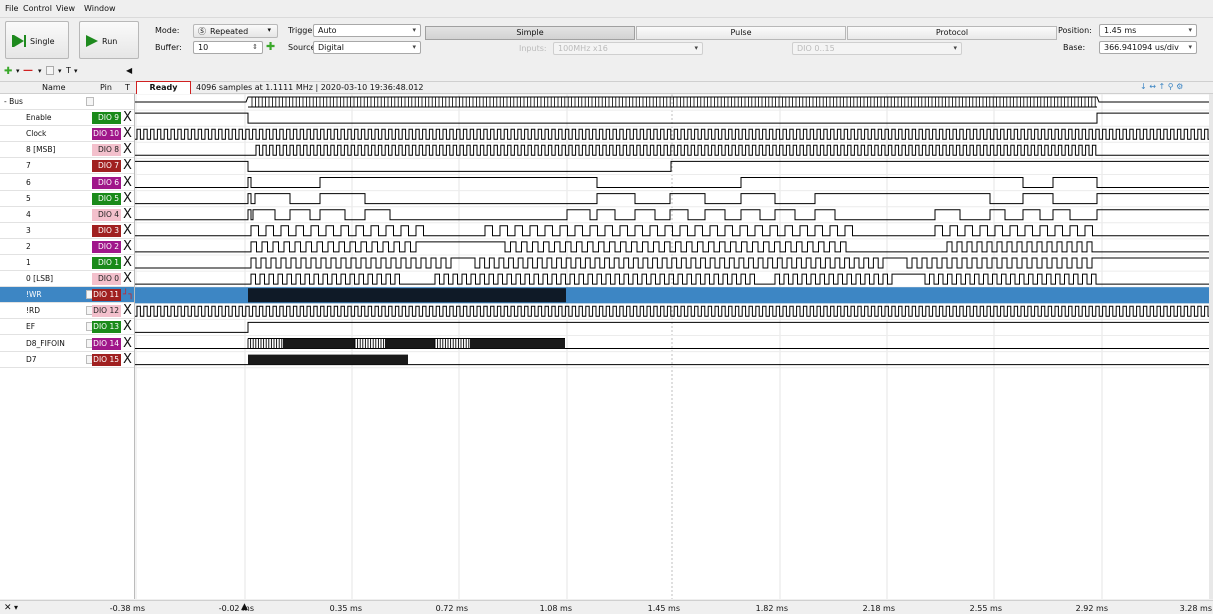 The image size is (1213, 614). I want to click on close-icon: ✕, so click(8, 608).